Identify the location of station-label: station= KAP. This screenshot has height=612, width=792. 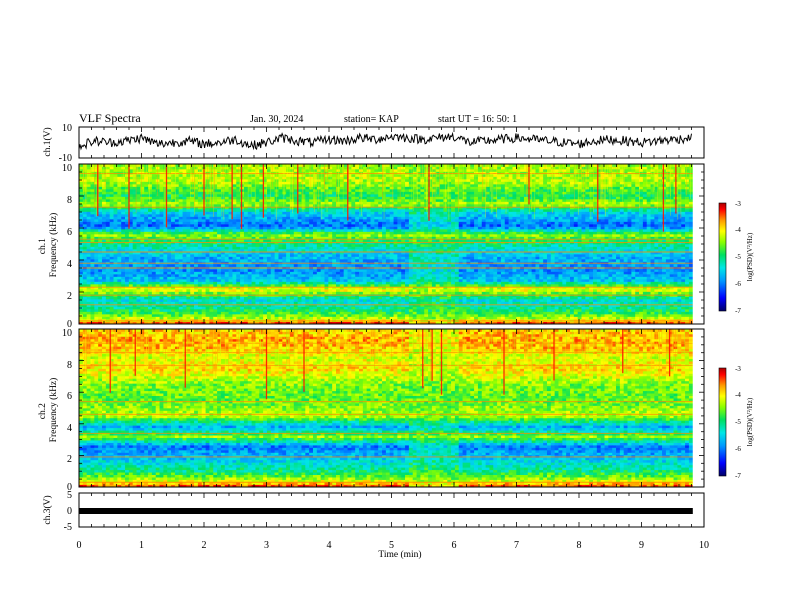
(371, 119).